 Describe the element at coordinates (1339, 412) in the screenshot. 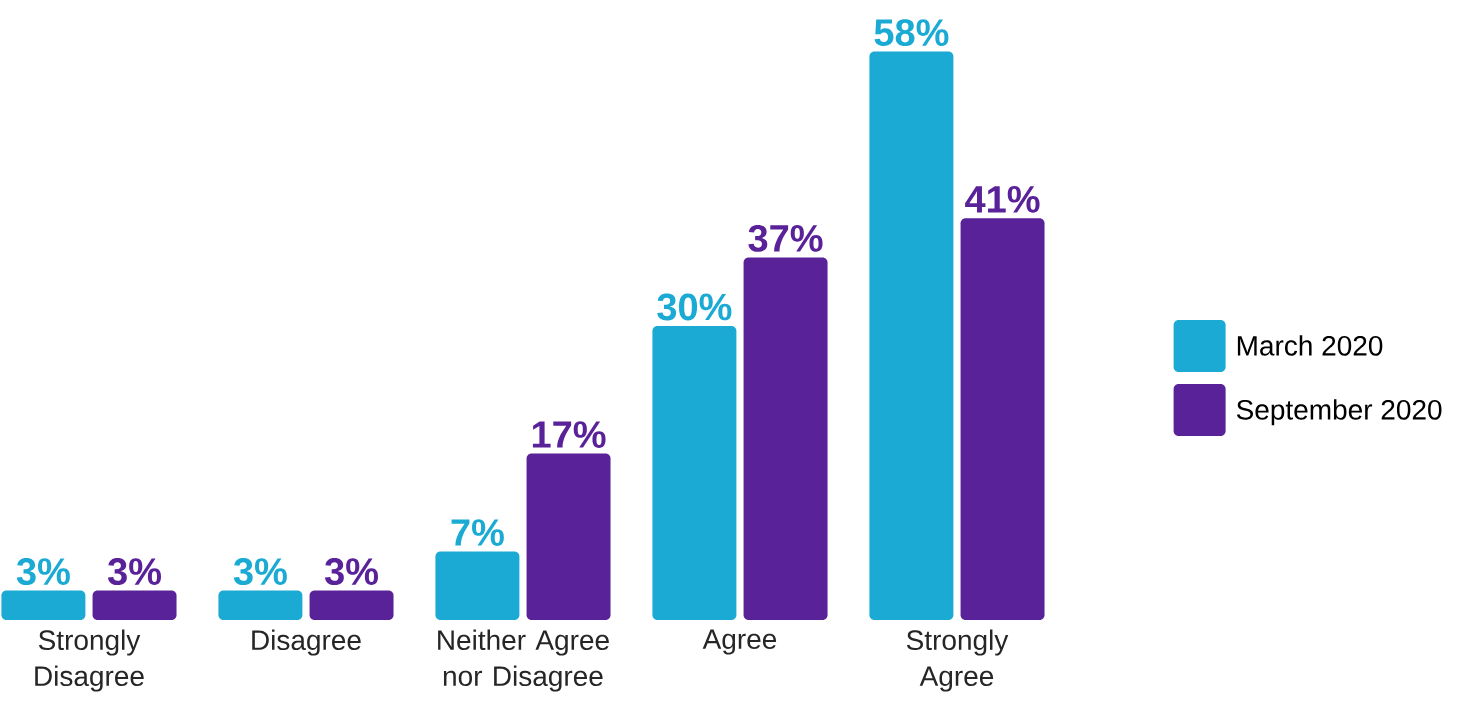

I see `legend-label: September 2020` at that location.